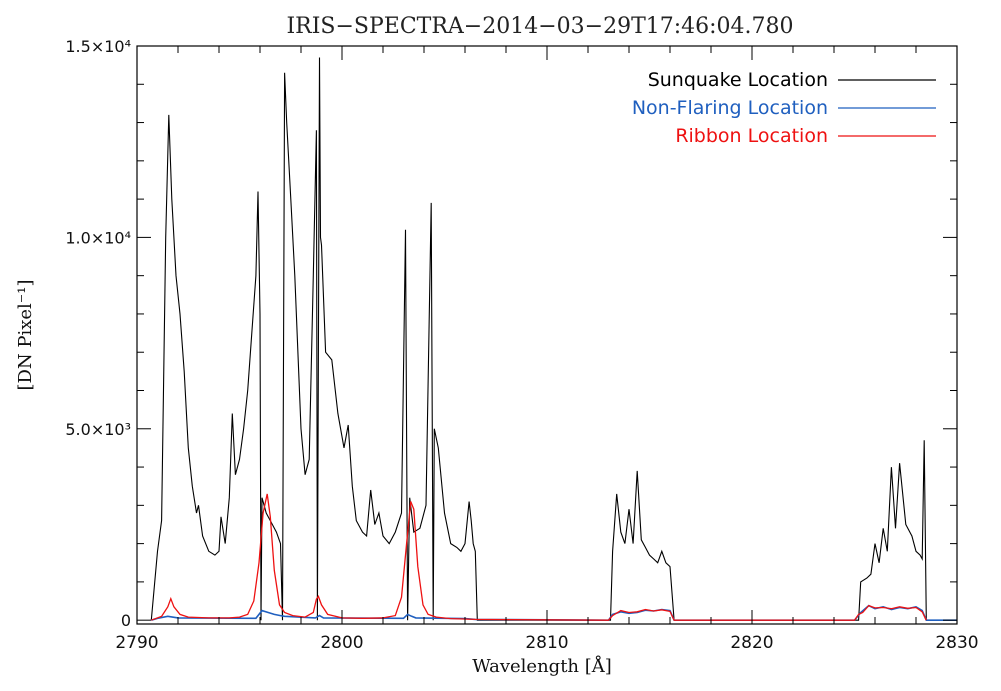 The height and width of the screenshot is (691, 1001). What do you see at coordinates (539, 26) in the screenshot?
I see `chart-title: IRIS−SPECTRA−2014−03−29T17:46:04.780` at bounding box center [539, 26].